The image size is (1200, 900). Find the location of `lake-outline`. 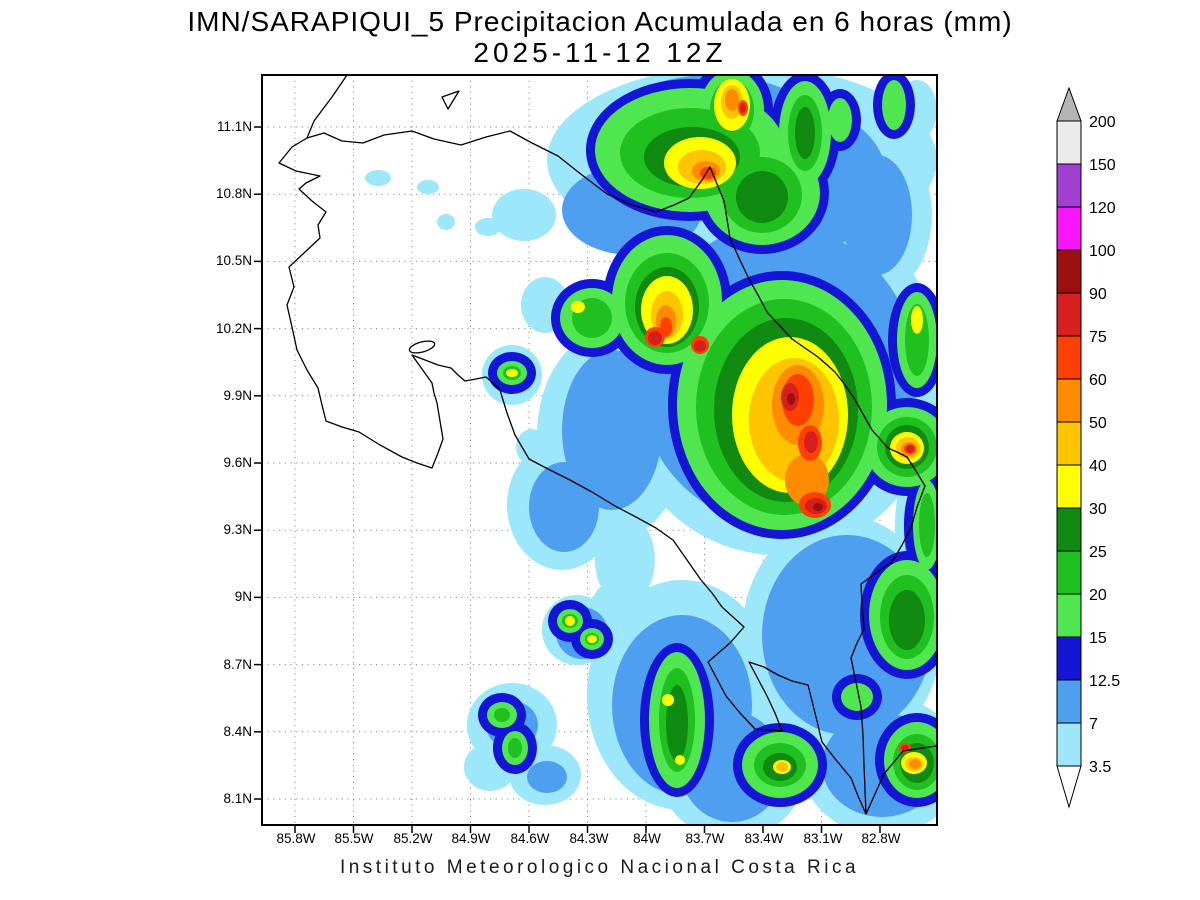

lake-outline is located at coordinates (450, 100).